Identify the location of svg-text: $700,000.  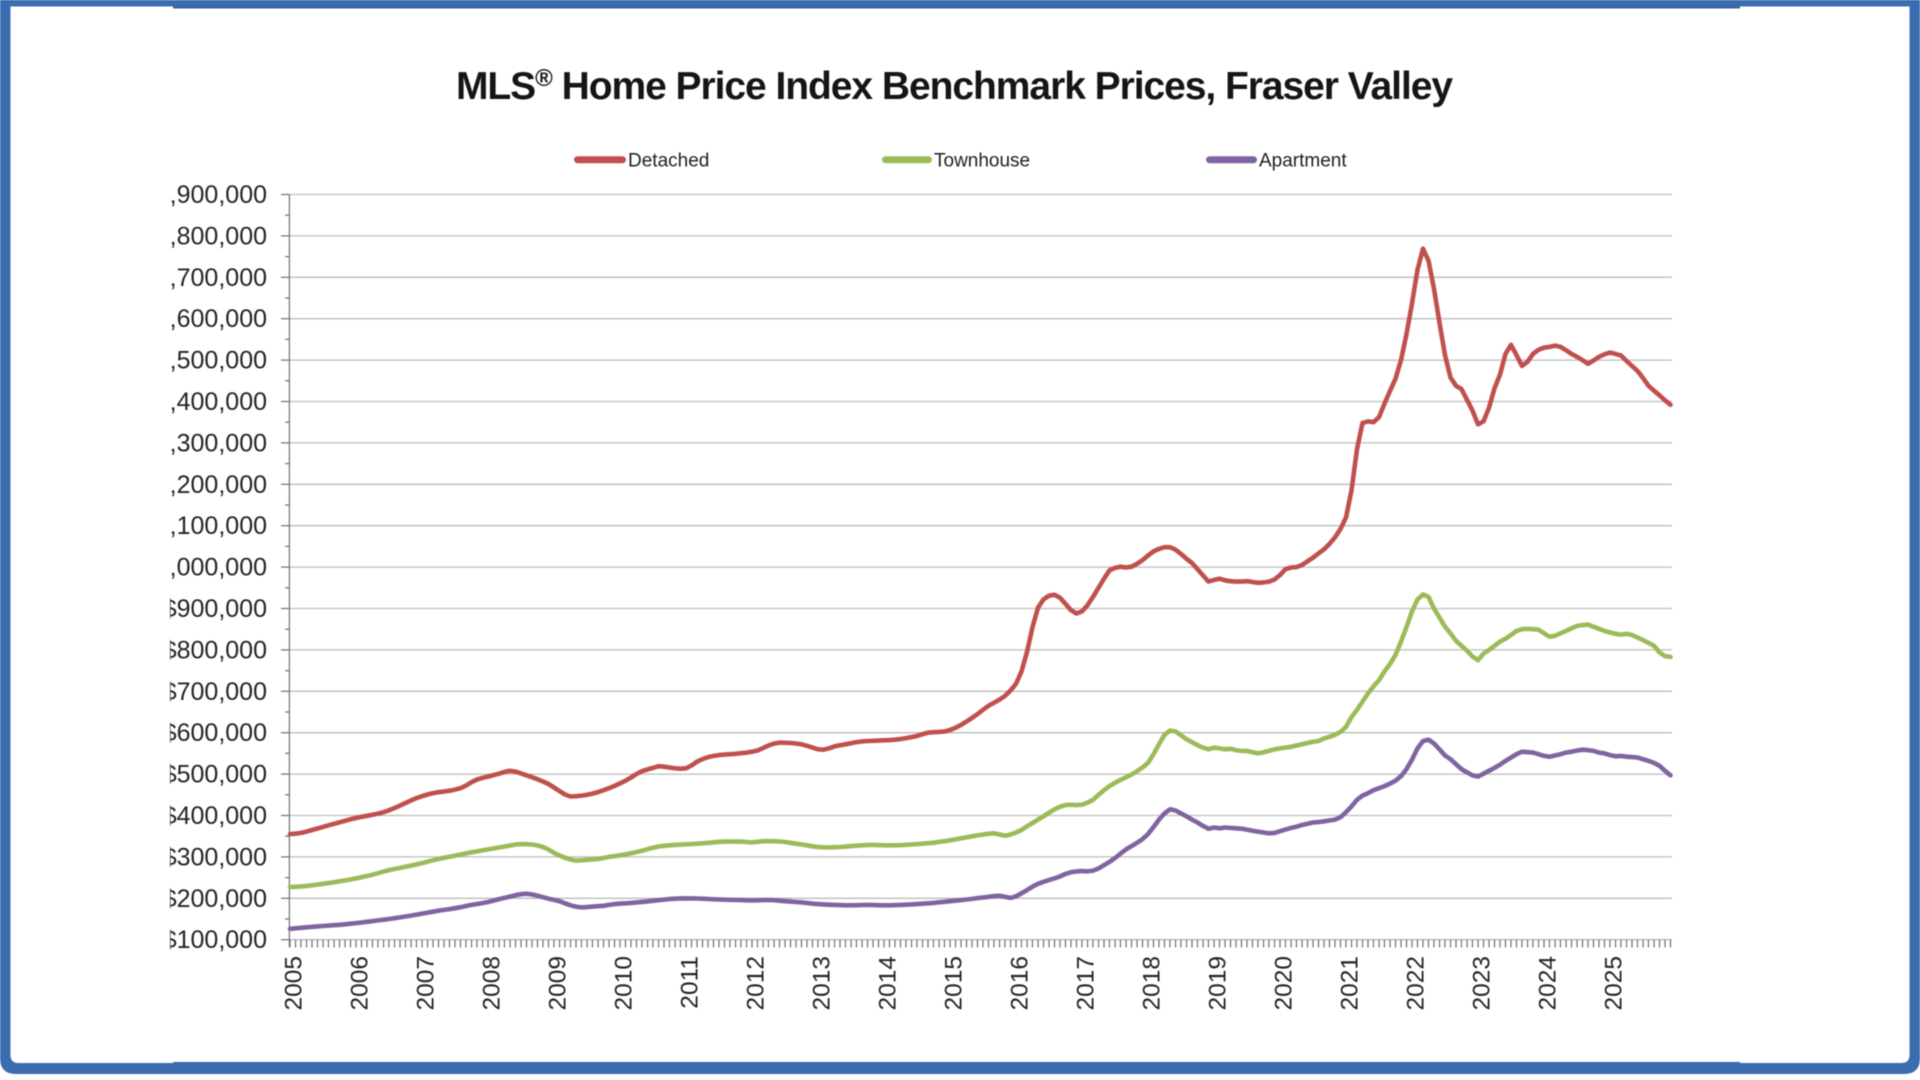
(215, 692).